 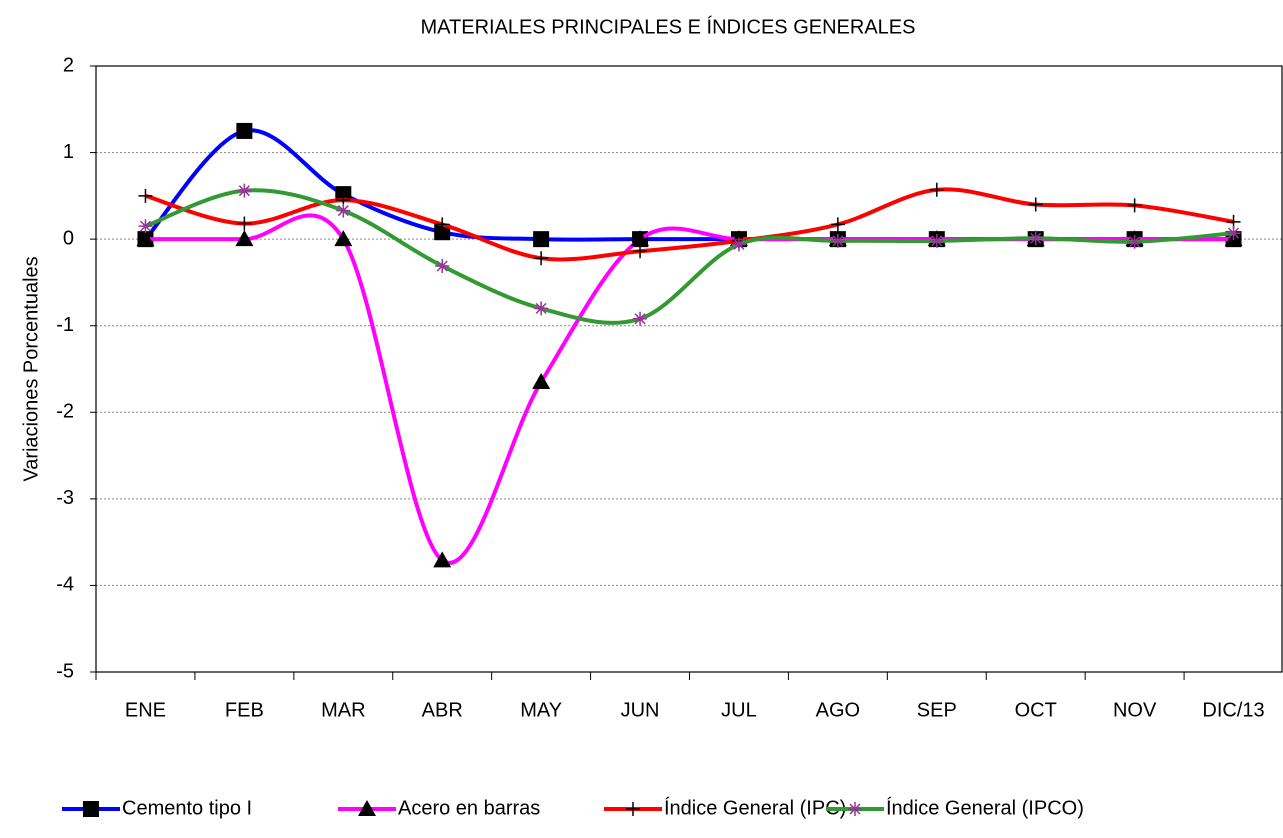 I want to click on x-tick-label: ABR, so click(x=442, y=710).